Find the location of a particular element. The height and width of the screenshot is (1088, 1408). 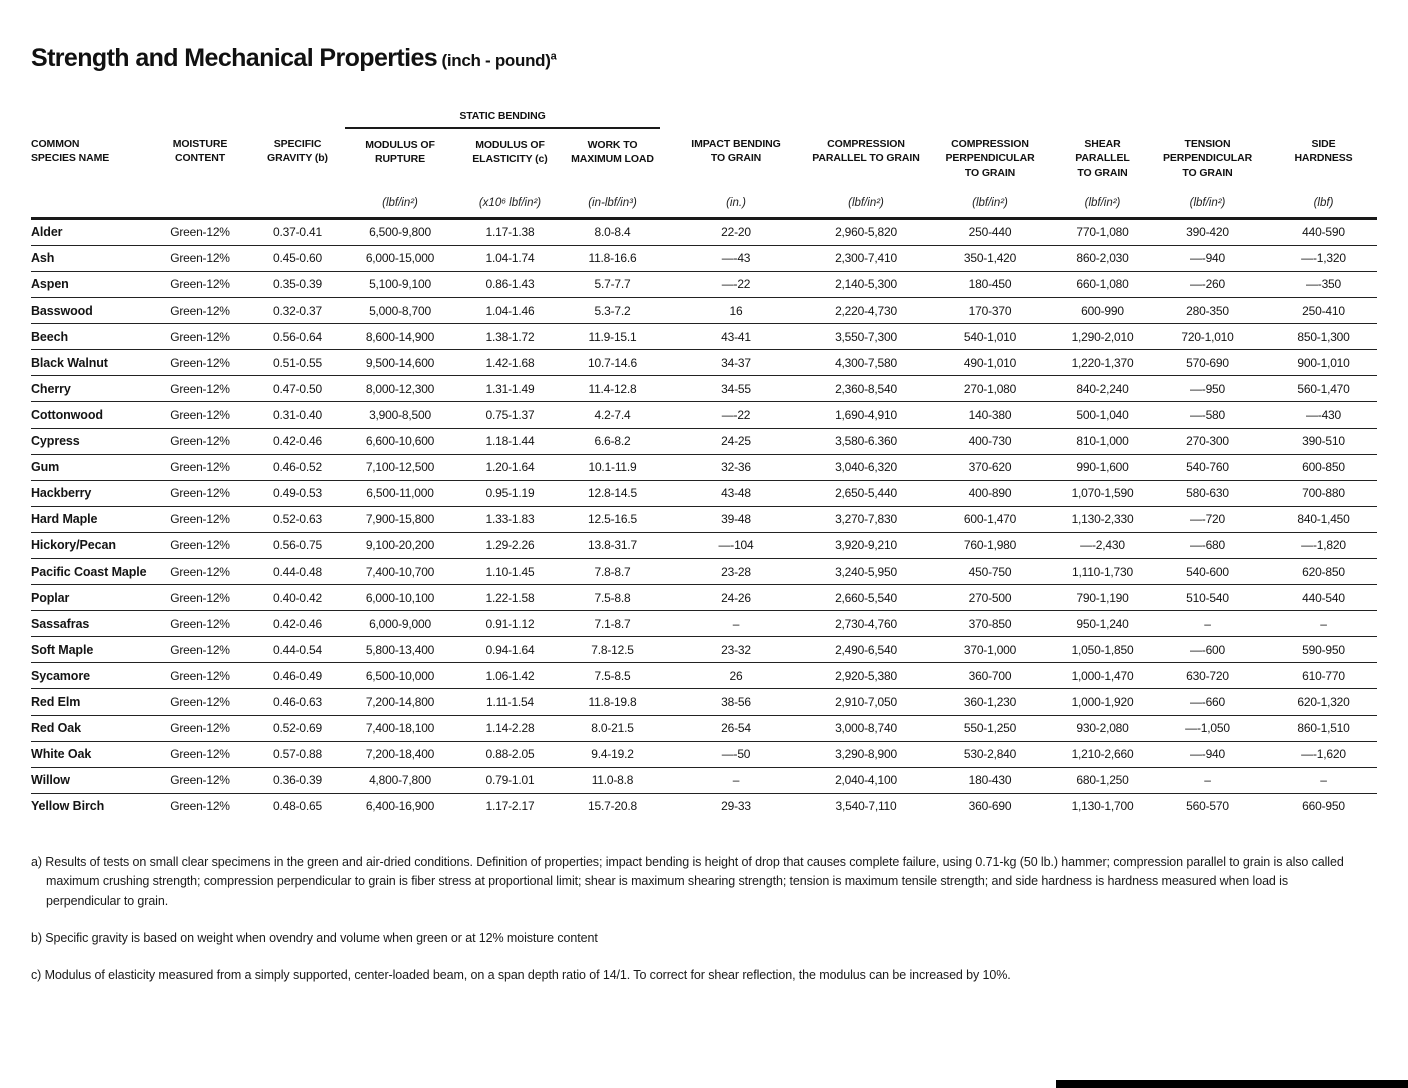

value-cell: 1.11-1.54 is located at coordinates (510, 702).